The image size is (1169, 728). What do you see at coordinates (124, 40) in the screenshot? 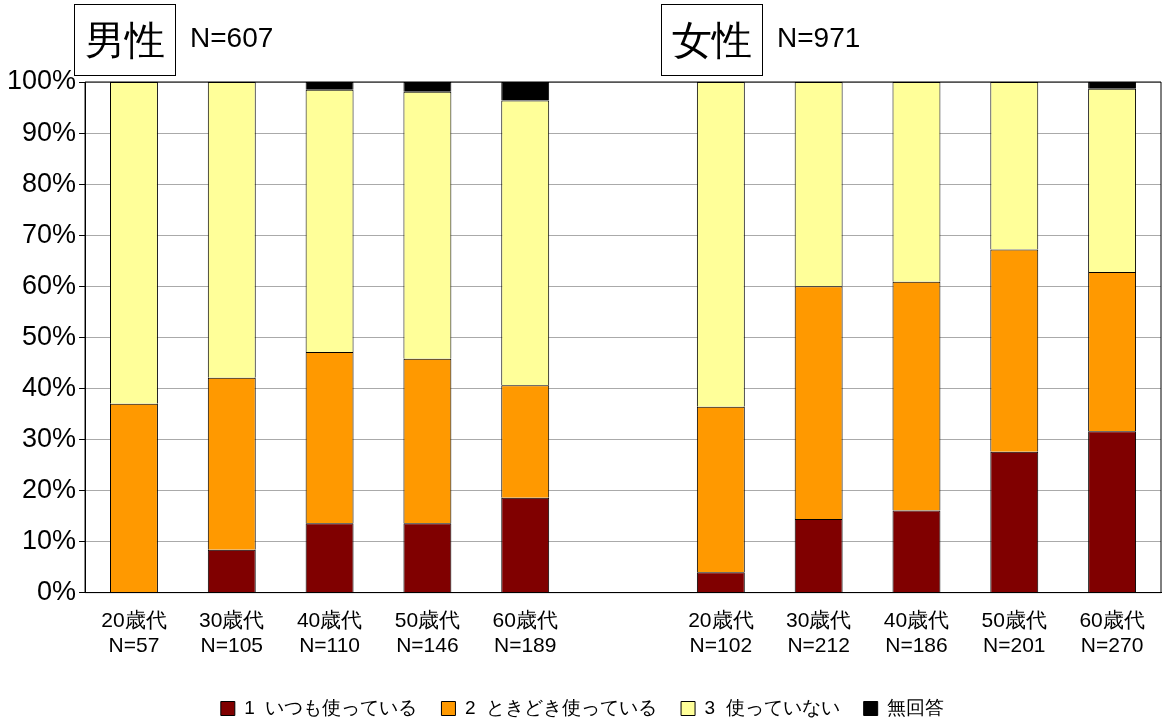
I see `text: 男性` at bounding box center [124, 40].